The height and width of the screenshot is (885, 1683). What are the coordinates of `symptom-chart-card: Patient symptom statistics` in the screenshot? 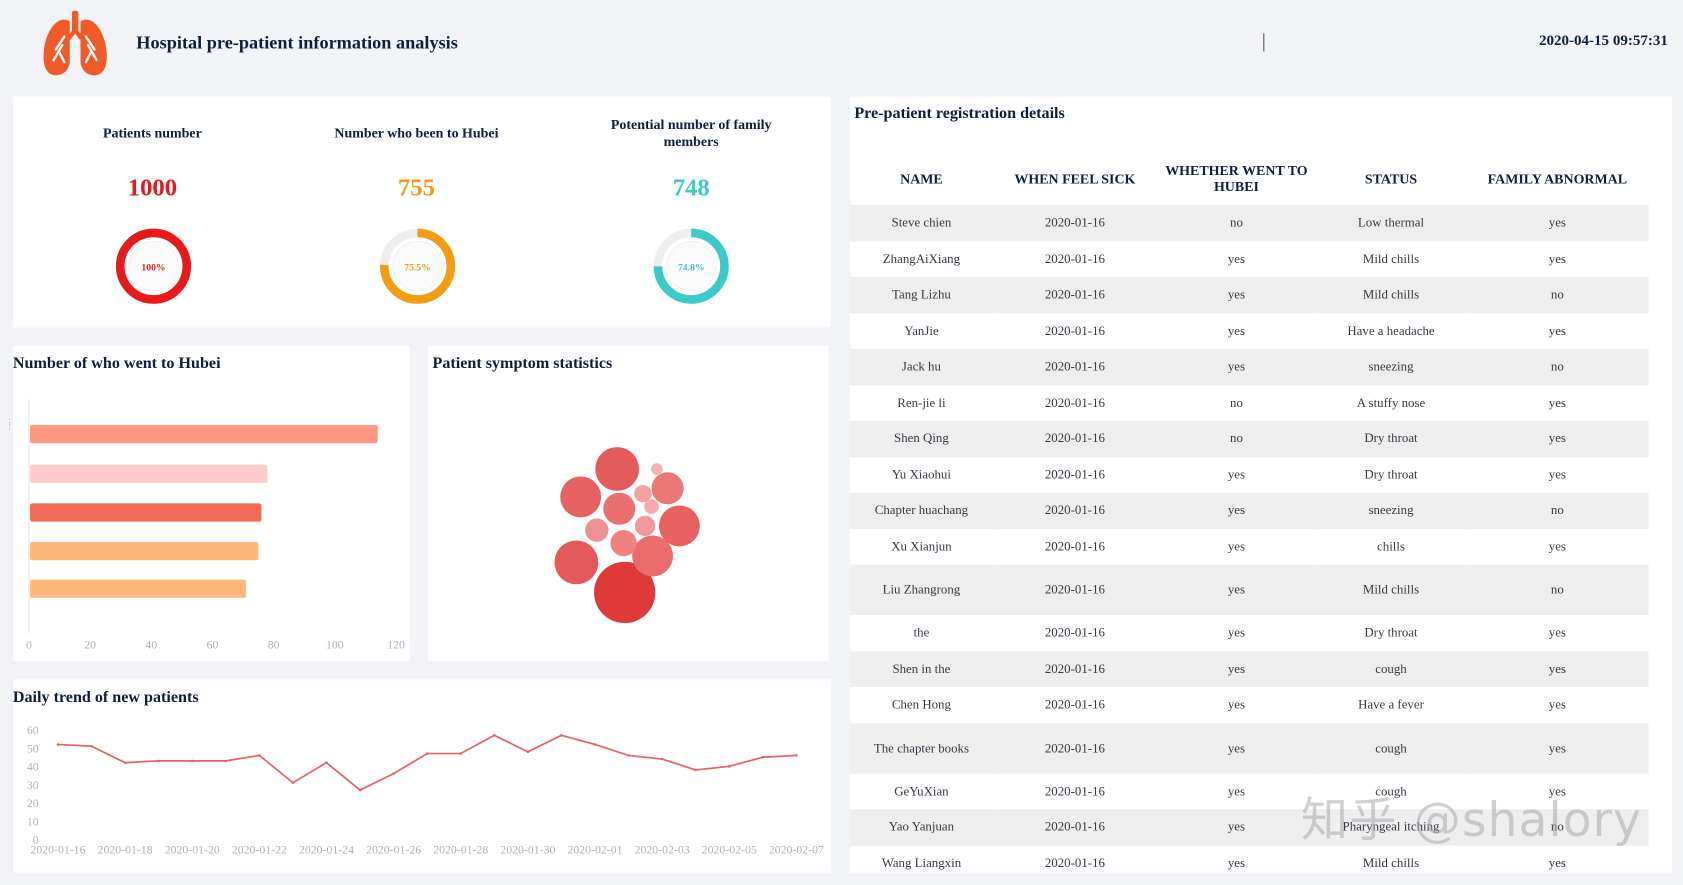 It's located at (628, 503).